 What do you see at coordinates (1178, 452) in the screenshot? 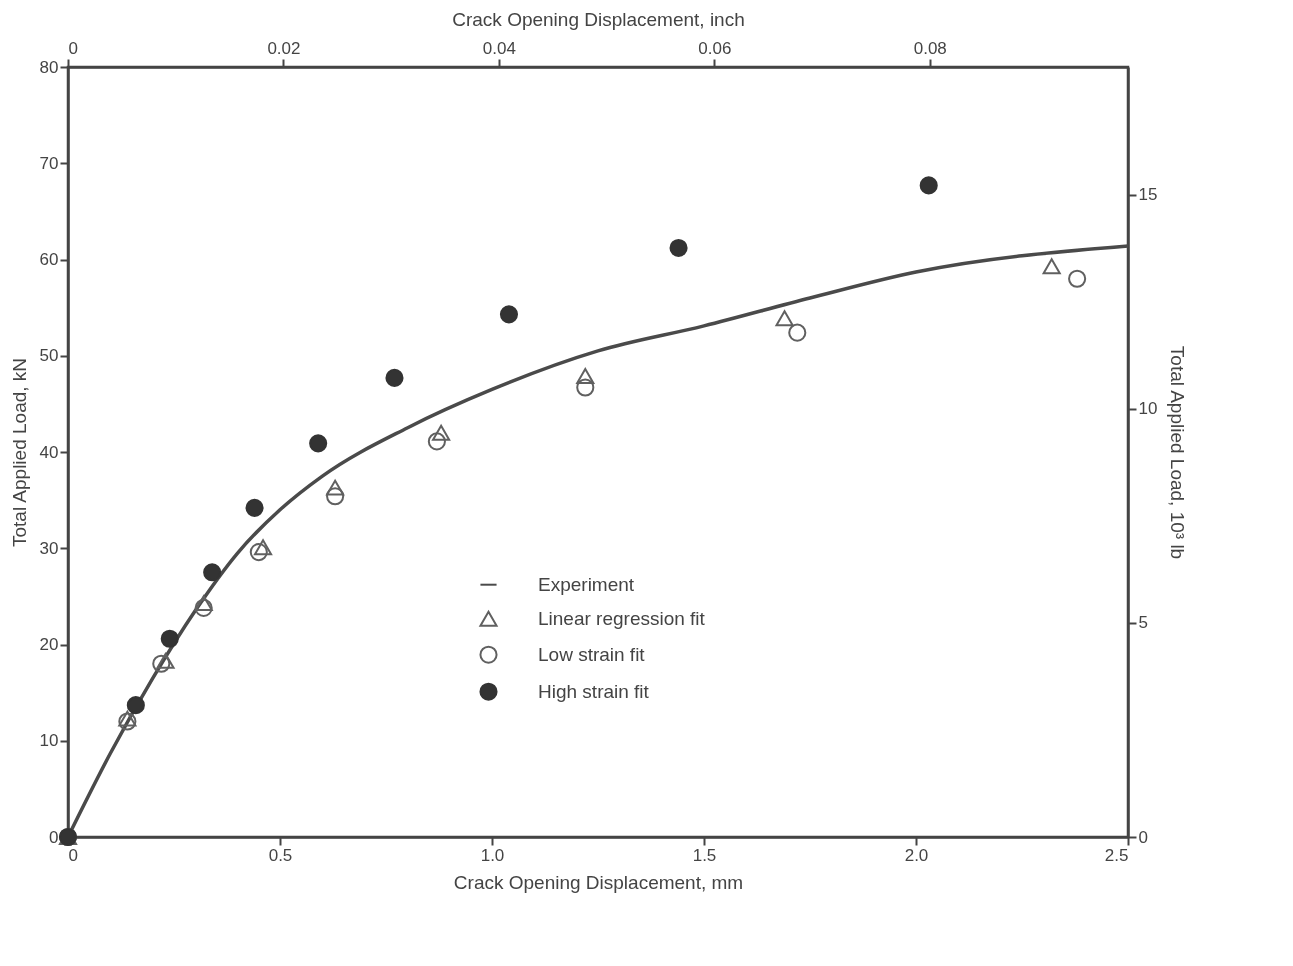
I see `y2-axis-title: Total Applied Load, 10³ lb` at bounding box center [1178, 452].